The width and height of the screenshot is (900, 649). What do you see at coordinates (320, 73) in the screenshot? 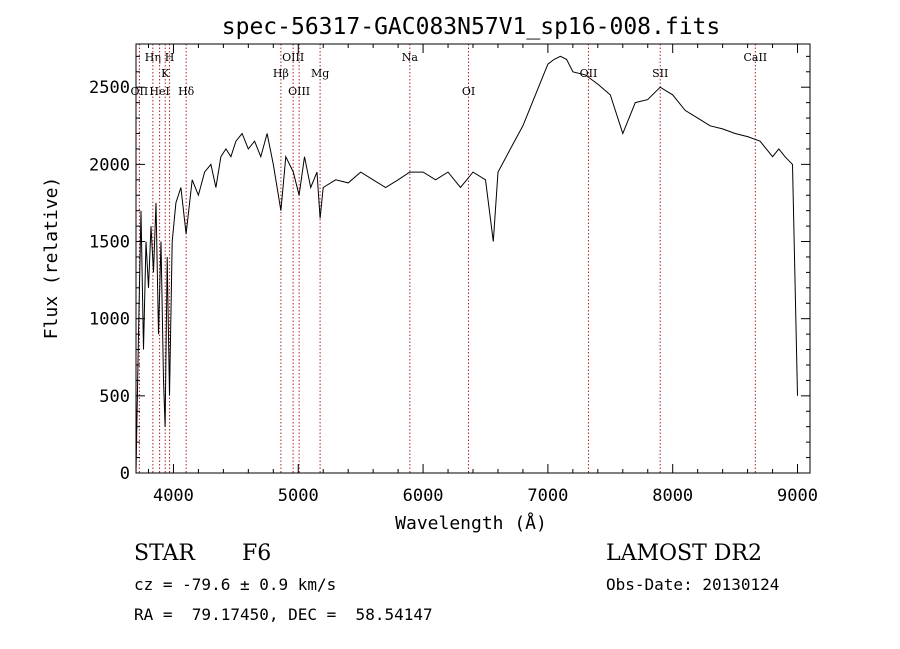
I see `line-marker-label: Mg` at bounding box center [320, 73].